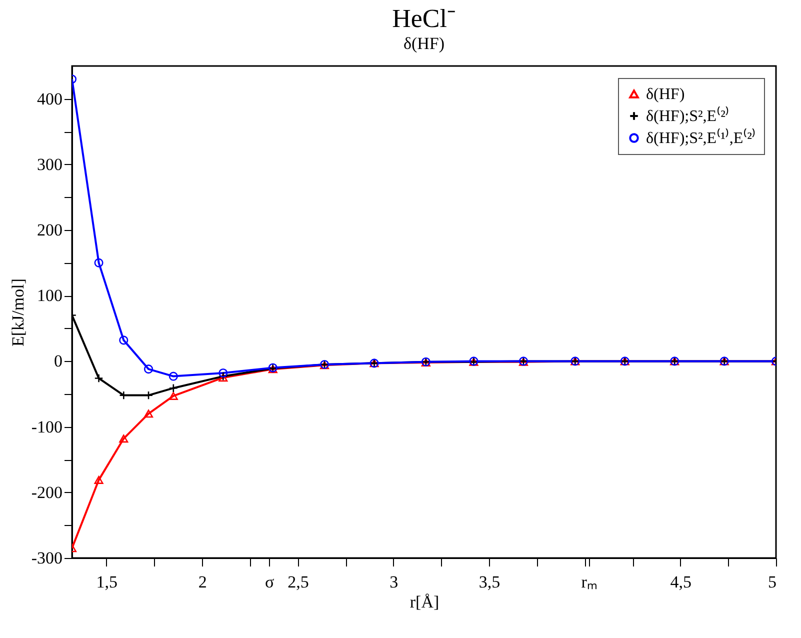 This screenshot has height=638, width=801. I want to click on x-tick-label: σ, so click(269, 582).